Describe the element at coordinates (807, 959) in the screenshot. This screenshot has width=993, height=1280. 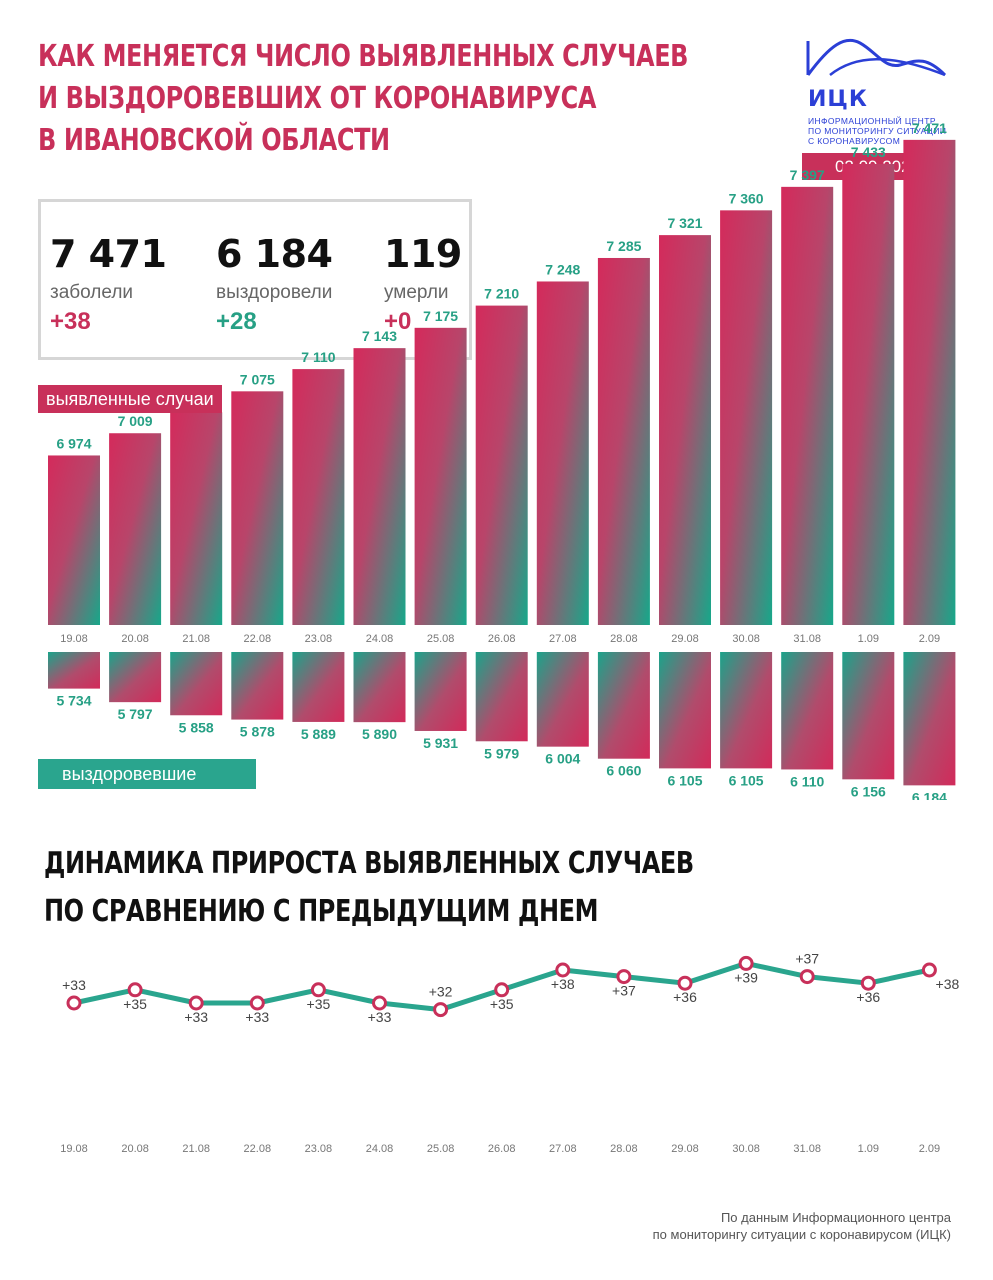
I see `growth-value-label: +37` at that location.